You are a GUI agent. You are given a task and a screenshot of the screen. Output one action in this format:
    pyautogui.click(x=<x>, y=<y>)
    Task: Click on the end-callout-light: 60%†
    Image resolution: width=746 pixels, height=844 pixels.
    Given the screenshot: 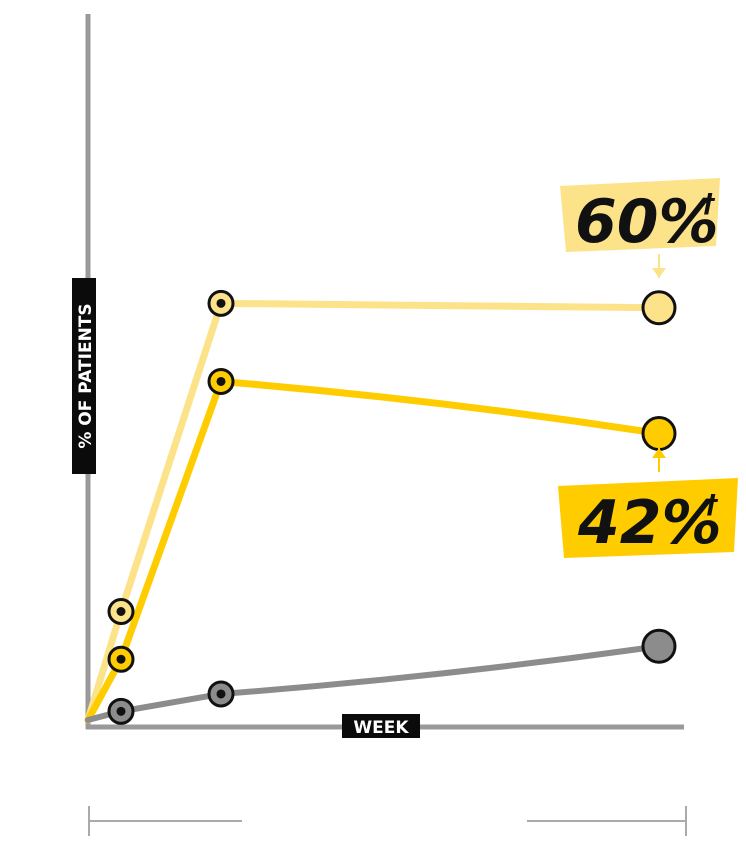 What is the action you would take?
    pyautogui.click(x=640, y=228)
    